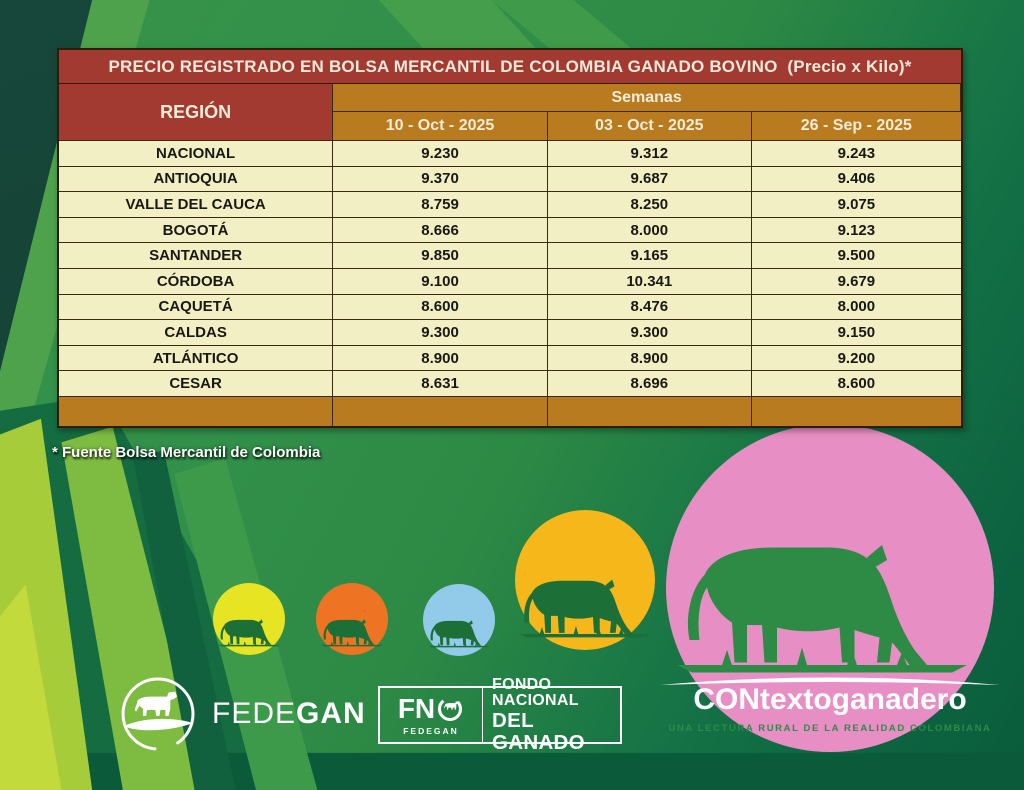  I want to click on fng-brand: FEDEGAN, so click(431, 730).